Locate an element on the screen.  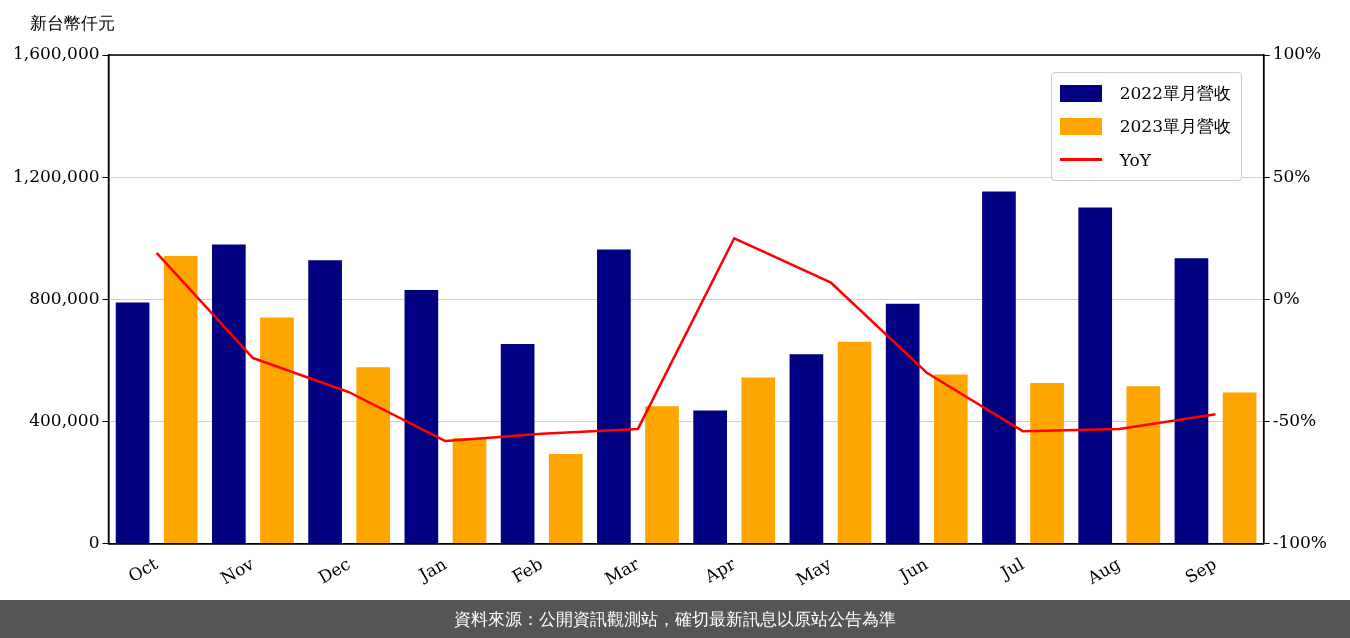
y-axis-title: 新台幣仟元 is located at coordinates (72, 22).